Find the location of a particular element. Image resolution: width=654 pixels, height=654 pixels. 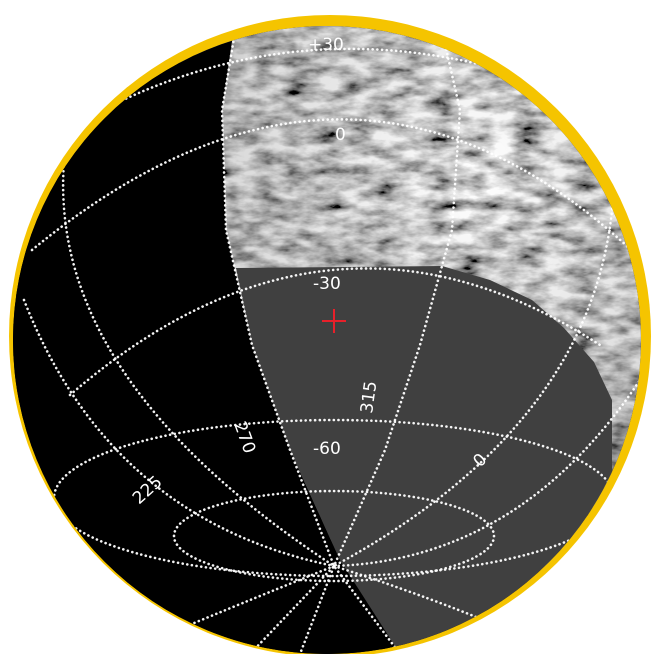

lat-label-0: 0 is located at coordinates (340, 135).